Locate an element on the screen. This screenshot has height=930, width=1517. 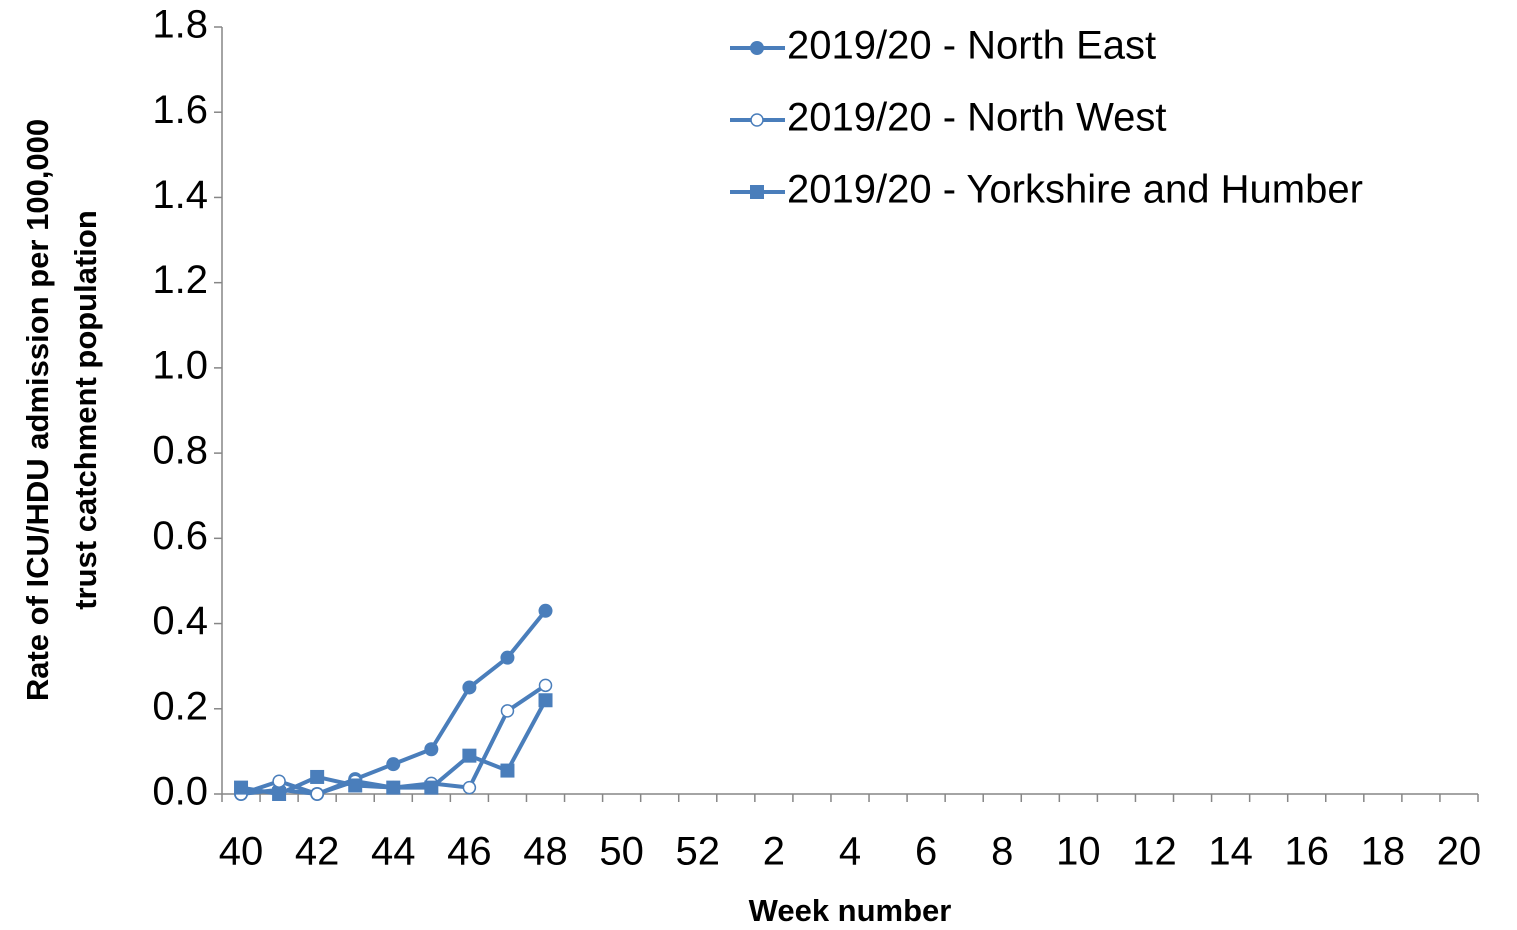
y-tick-label: 0.6 is located at coordinates (180, 536).